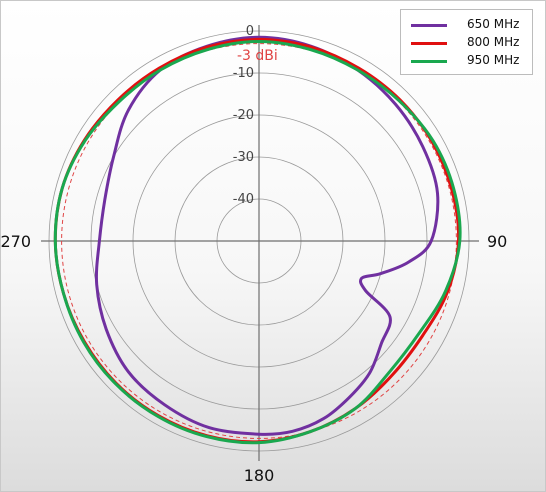 The width and height of the screenshot is (546, 492). What do you see at coordinates (243, 199) in the screenshot?
I see `radial-tick-label-4: -40` at bounding box center [243, 199].